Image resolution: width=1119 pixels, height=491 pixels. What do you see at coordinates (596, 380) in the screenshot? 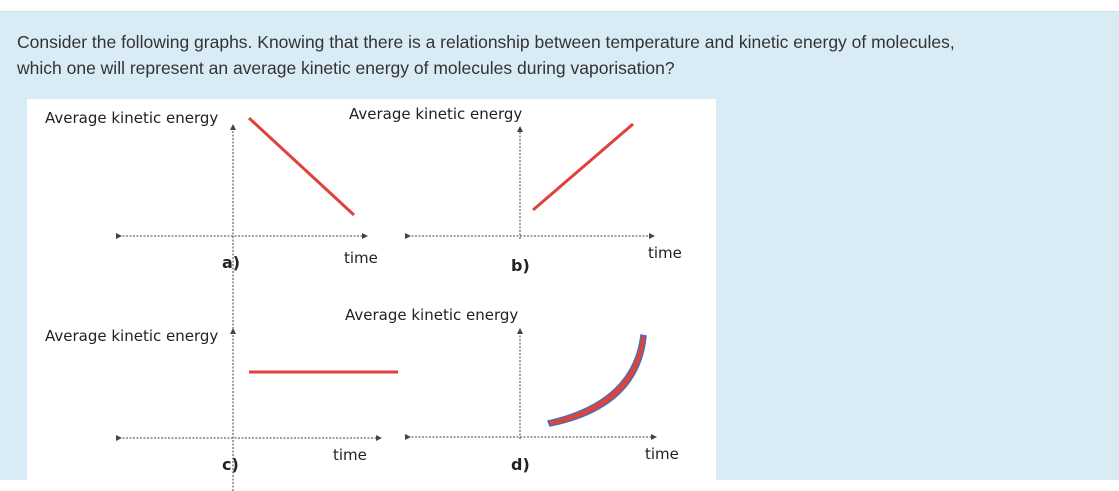
I see `graph-d-curve` at bounding box center [596, 380].